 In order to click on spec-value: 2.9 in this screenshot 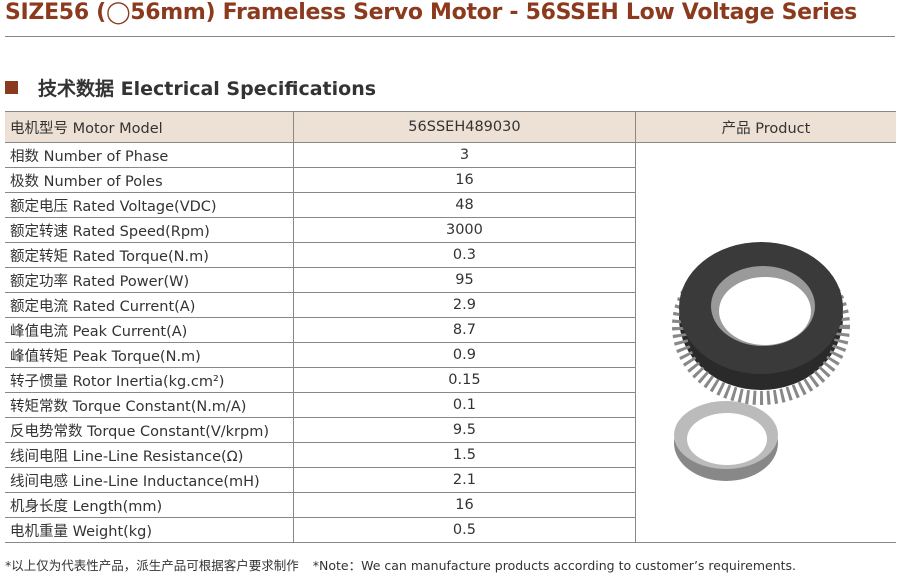, I will do `click(464, 305)`.